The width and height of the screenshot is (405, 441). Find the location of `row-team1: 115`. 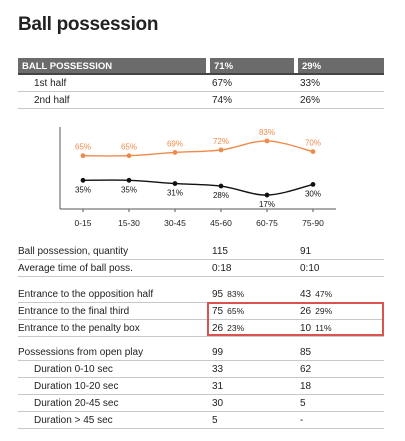

row-team1: 115 is located at coordinates (220, 251).